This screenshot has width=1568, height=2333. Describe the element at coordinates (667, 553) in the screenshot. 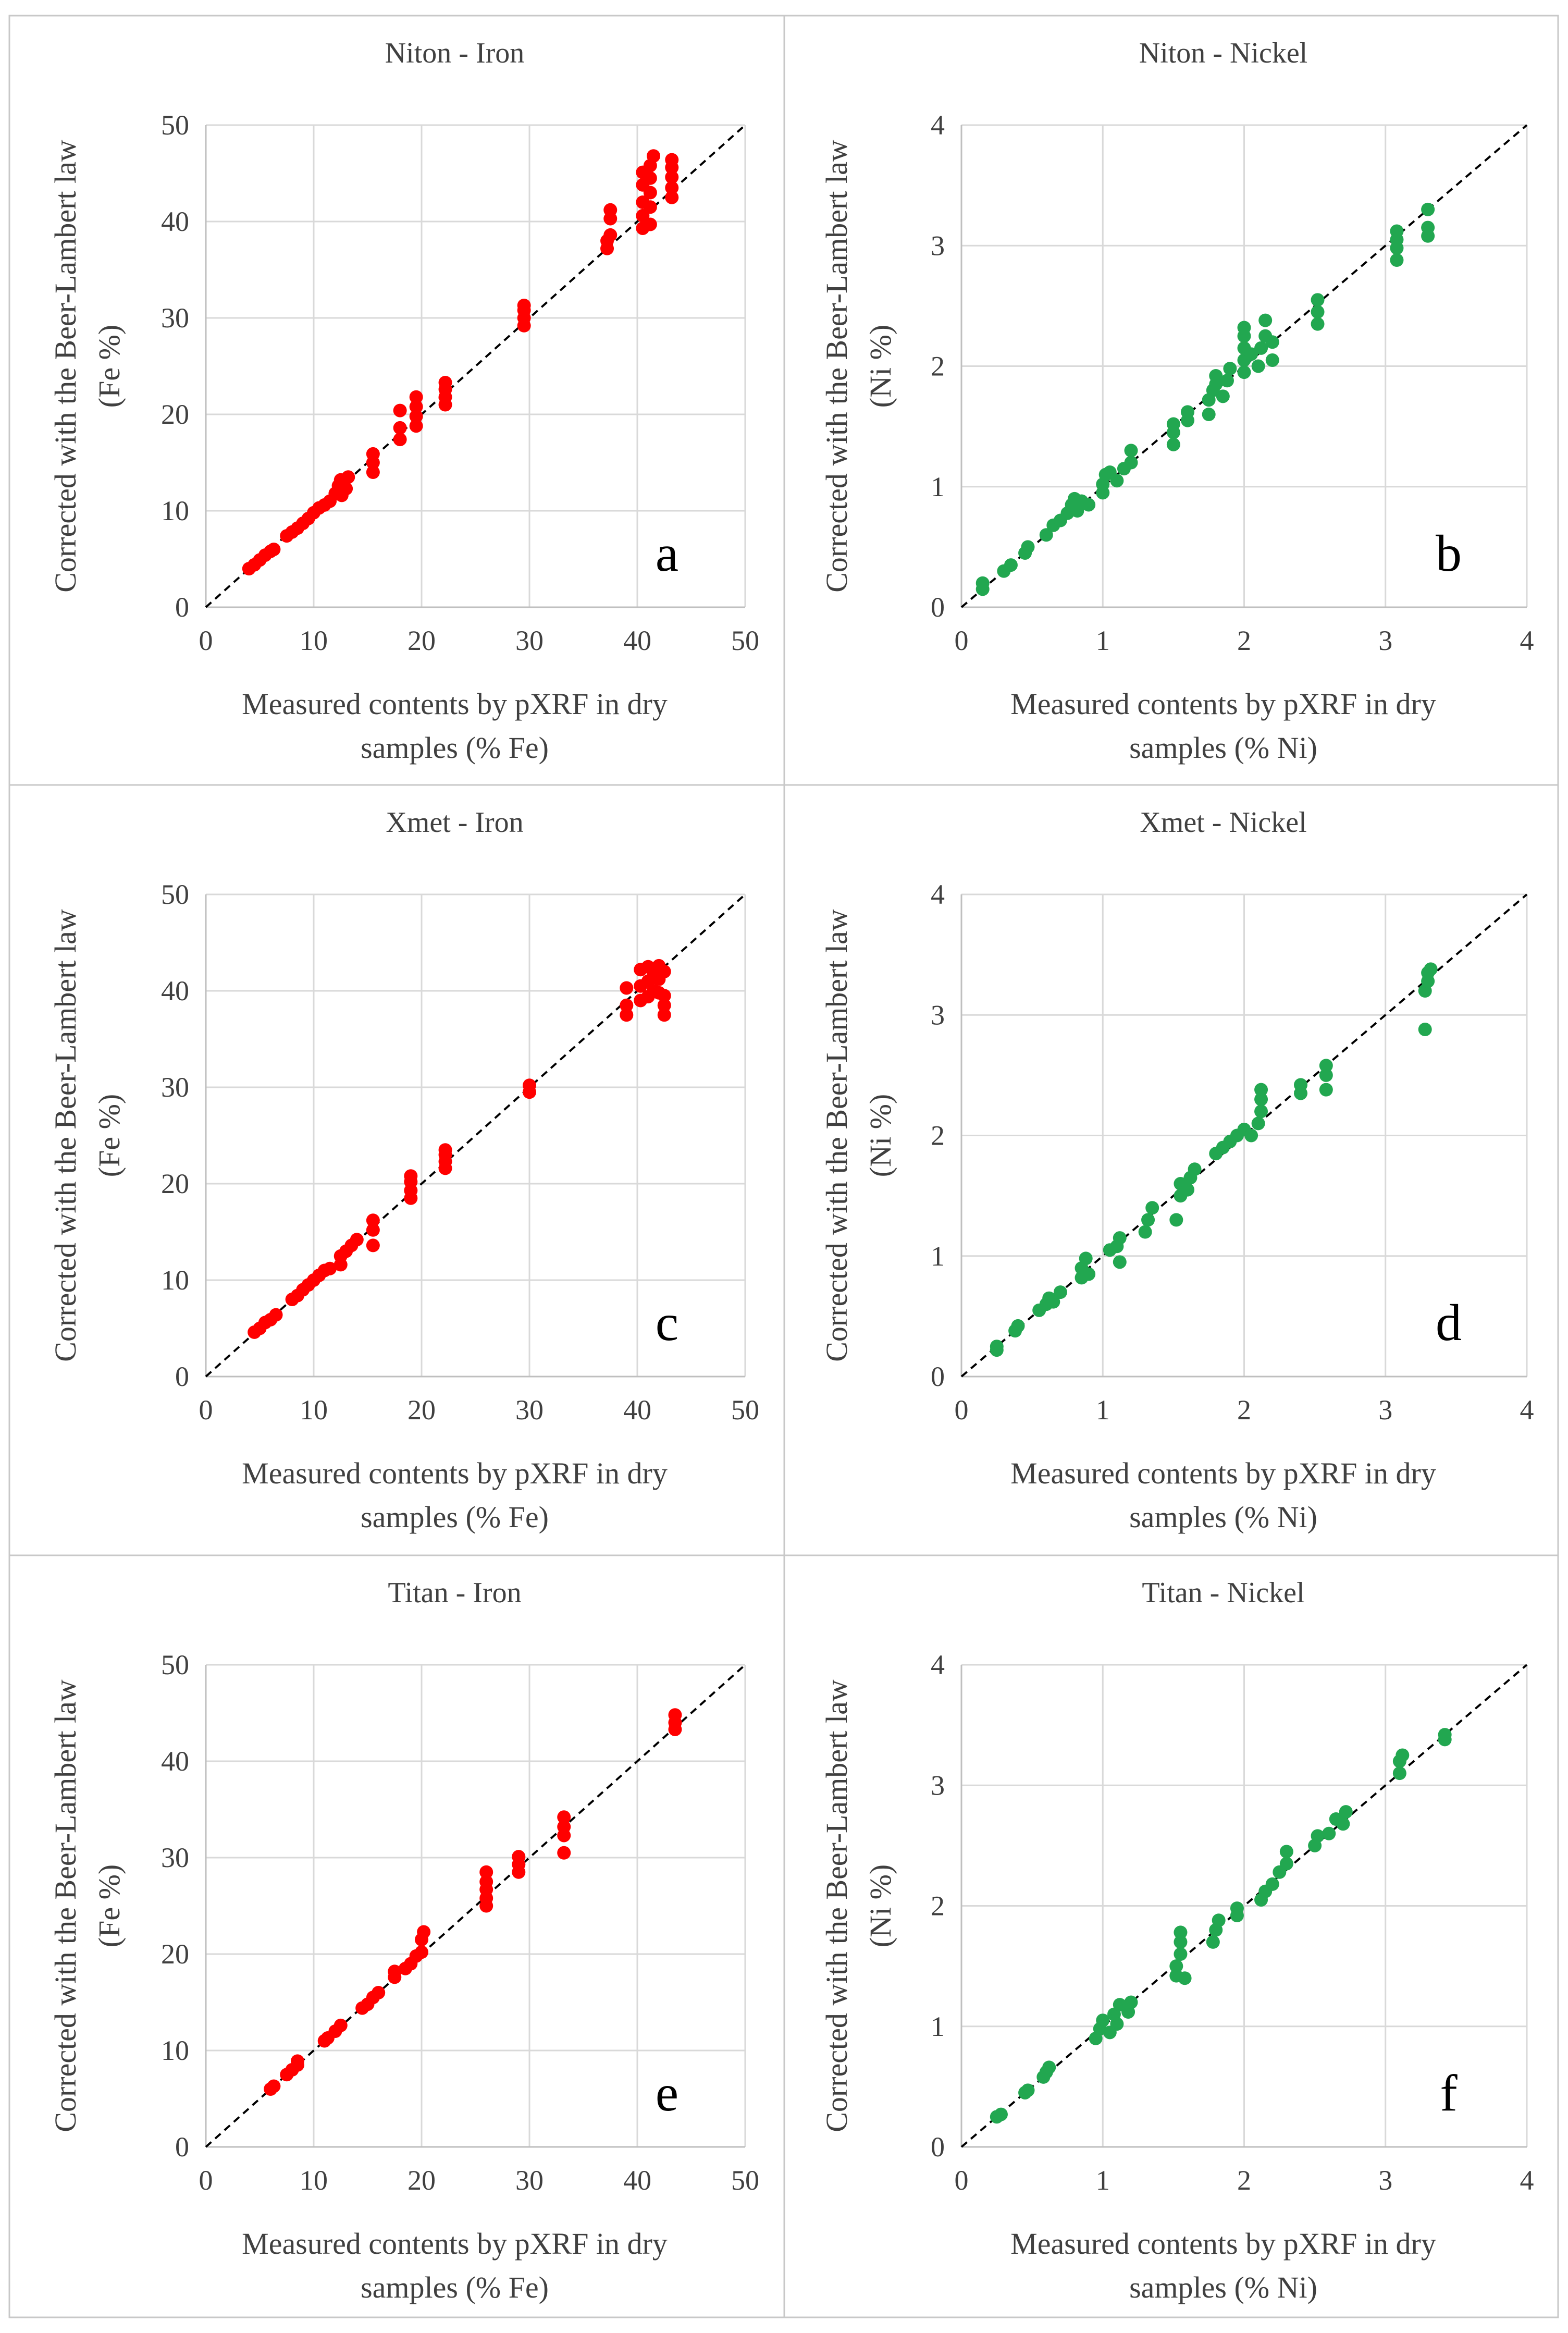

I see `panel-letter: a` at that location.